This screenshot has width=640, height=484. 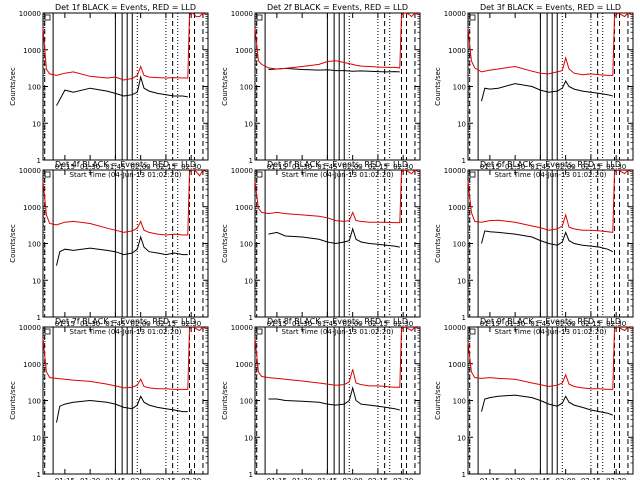 I want to click on chart-title: Det 1f BLACK = Events, RED = LLD, so click(x=125, y=7).